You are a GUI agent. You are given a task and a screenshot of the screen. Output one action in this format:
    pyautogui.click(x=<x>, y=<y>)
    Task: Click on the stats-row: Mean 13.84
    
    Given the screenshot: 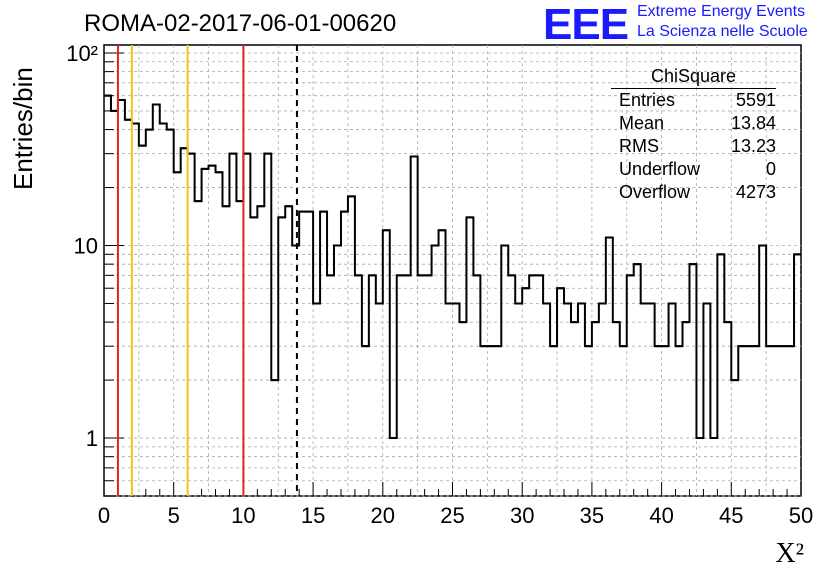 What is the action you would take?
    pyautogui.click(x=693, y=123)
    